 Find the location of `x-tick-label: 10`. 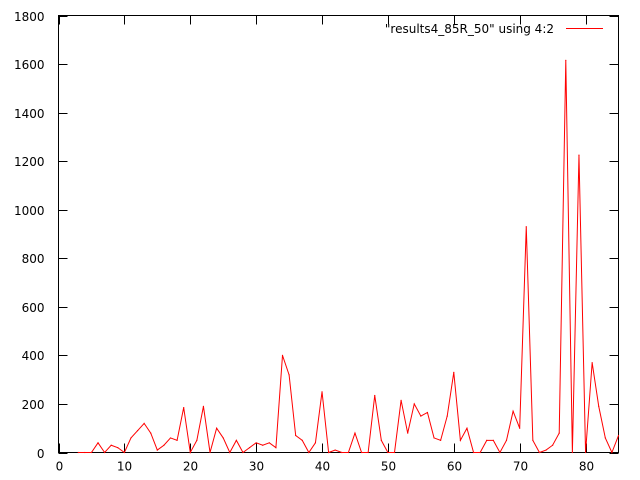

x-tick-label: 10 is located at coordinates (124, 467).